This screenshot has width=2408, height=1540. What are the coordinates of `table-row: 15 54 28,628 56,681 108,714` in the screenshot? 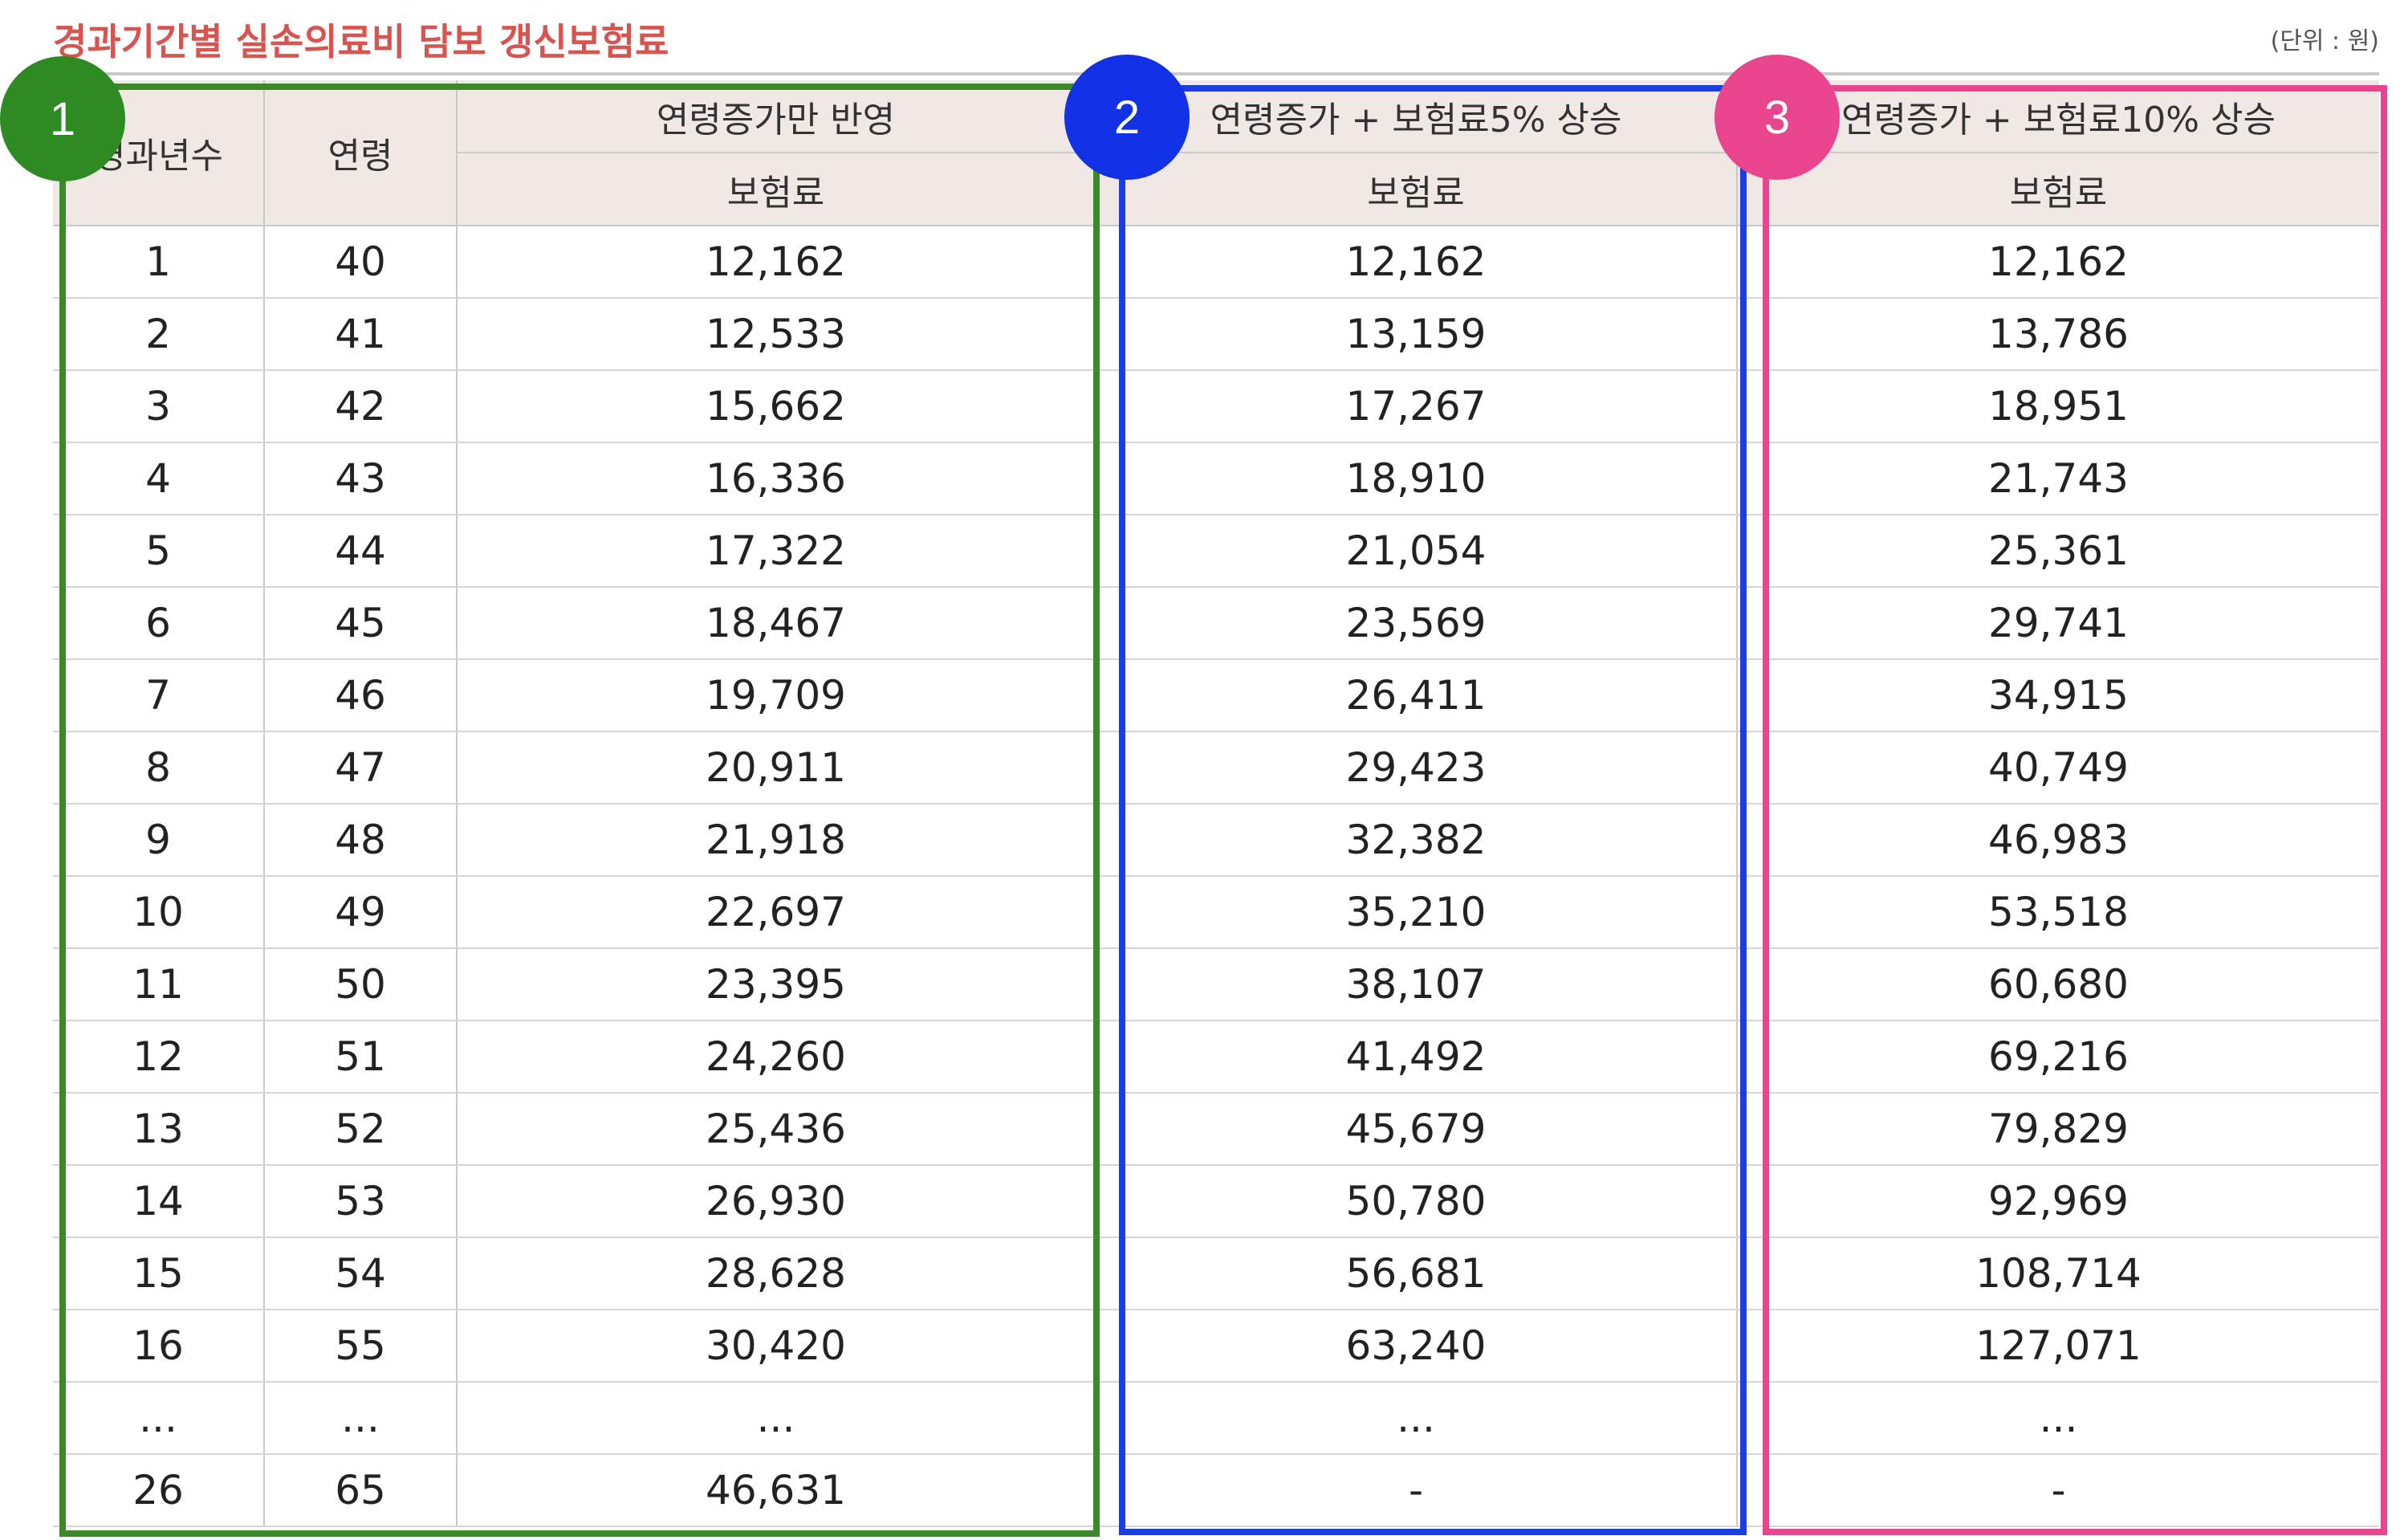 It's located at (1216, 1273).